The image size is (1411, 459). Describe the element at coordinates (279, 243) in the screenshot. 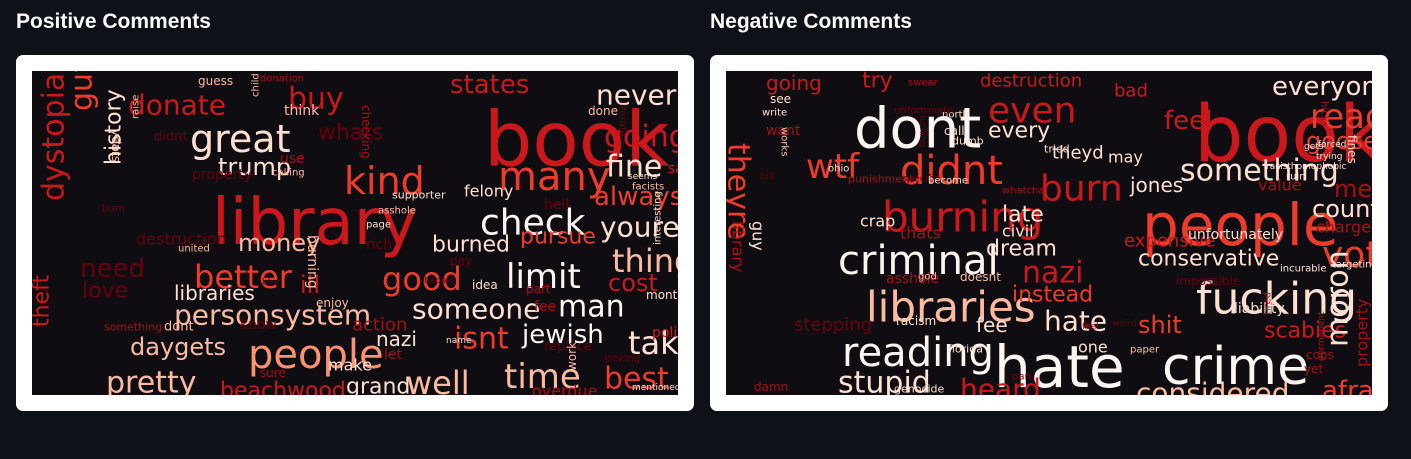

I see `word-money: money` at that location.